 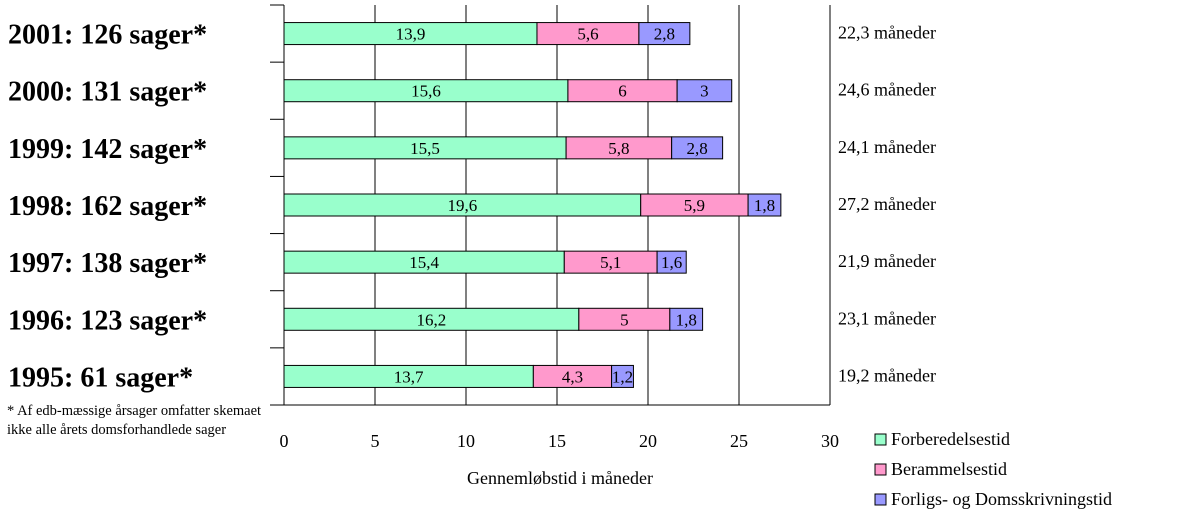 What do you see at coordinates (648, 441) in the screenshot?
I see `x-tick-label: 20` at bounding box center [648, 441].